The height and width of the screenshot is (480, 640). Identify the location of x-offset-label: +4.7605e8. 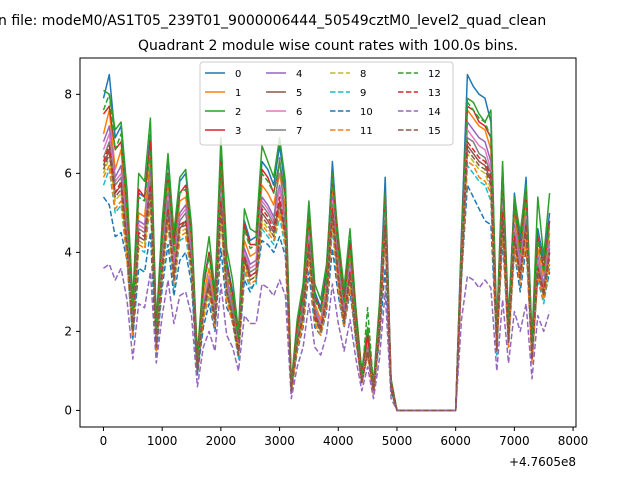
(542, 462).